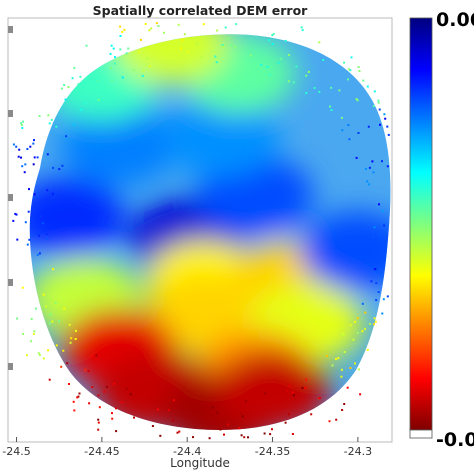  What do you see at coordinates (455, 440) in the screenshot?
I see `colorbar-min-label: -0.0` at bounding box center [455, 440].